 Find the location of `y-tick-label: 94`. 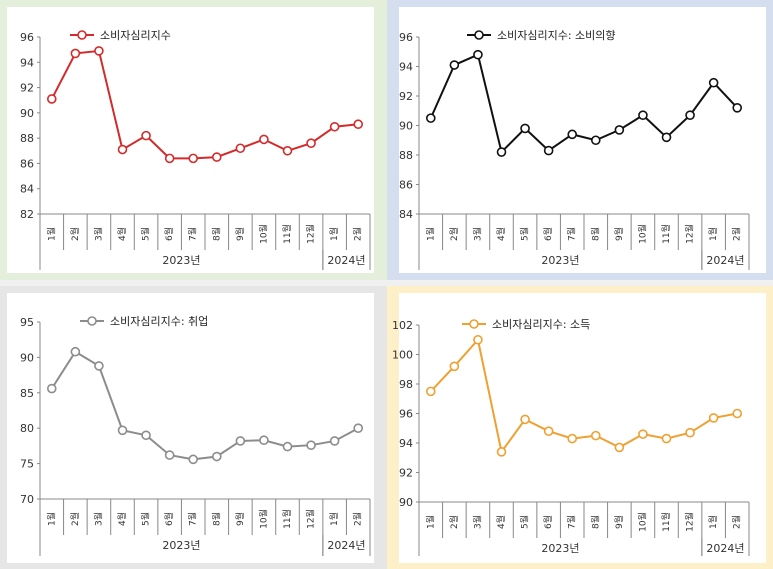

y-tick-label: 94 is located at coordinates (27, 62).